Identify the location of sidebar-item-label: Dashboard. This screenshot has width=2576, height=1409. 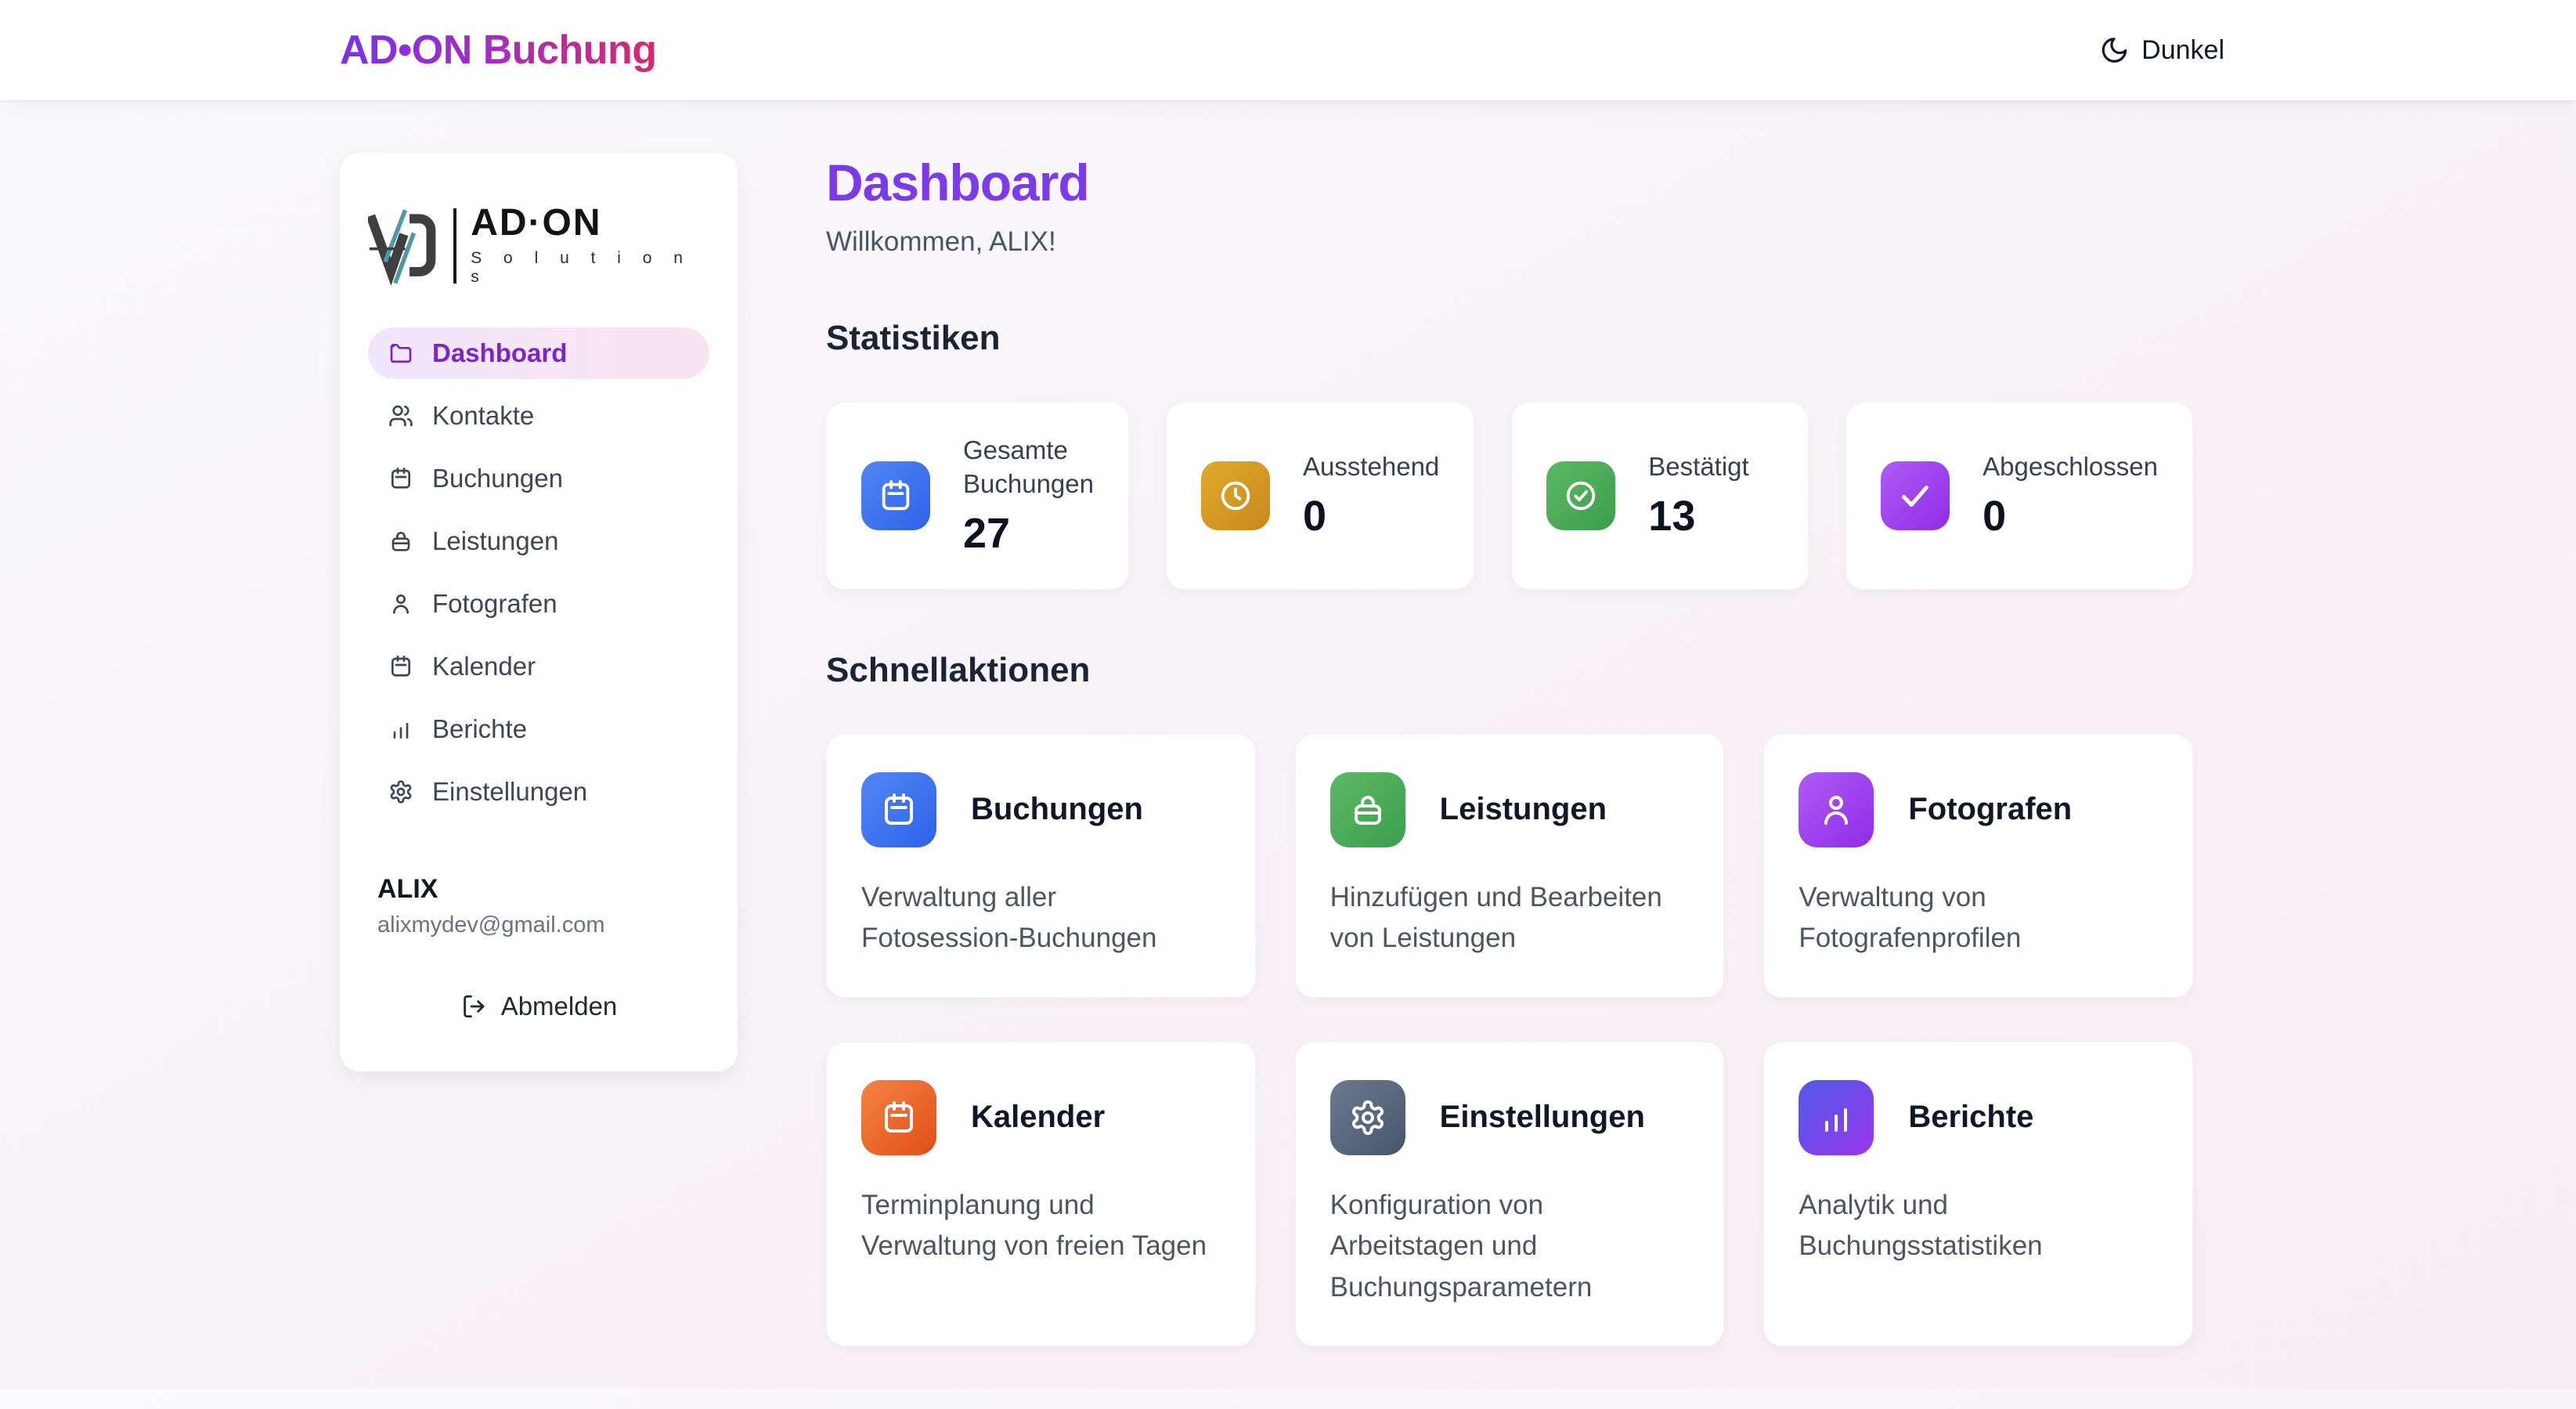
(500, 352).